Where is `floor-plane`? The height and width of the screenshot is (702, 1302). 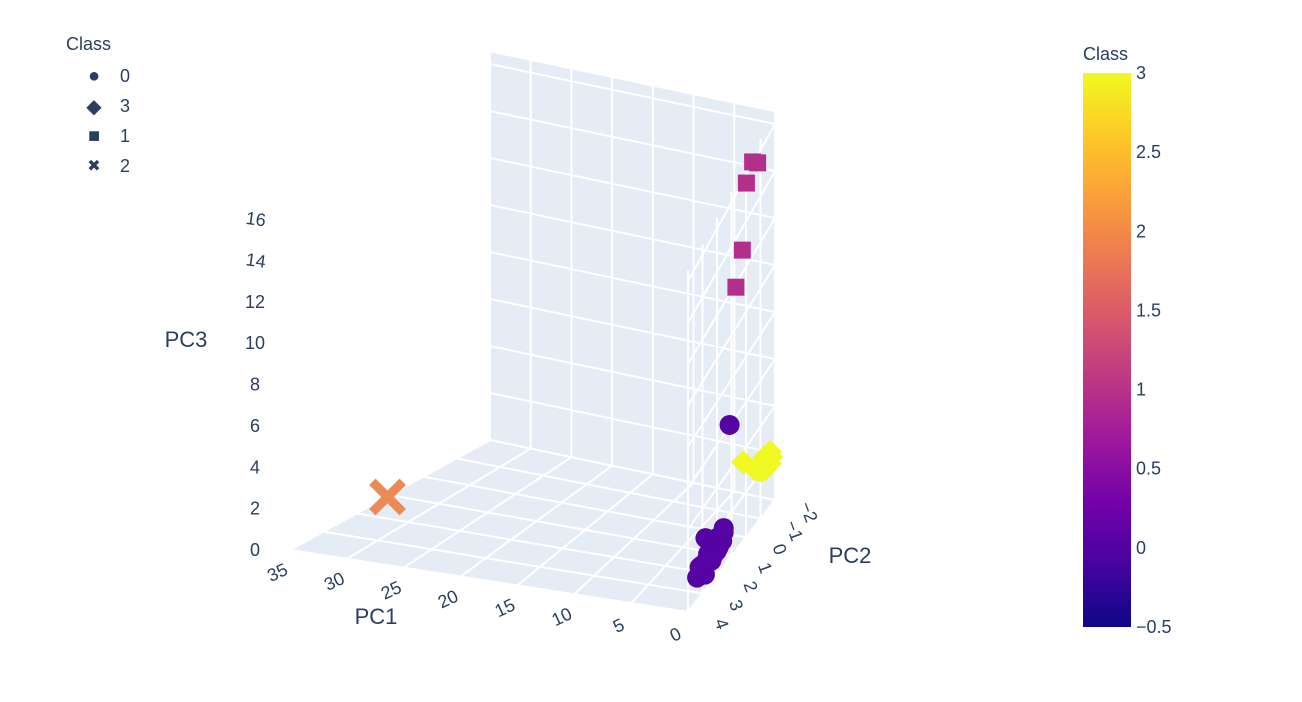 floor-plane is located at coordinates (532, 526).